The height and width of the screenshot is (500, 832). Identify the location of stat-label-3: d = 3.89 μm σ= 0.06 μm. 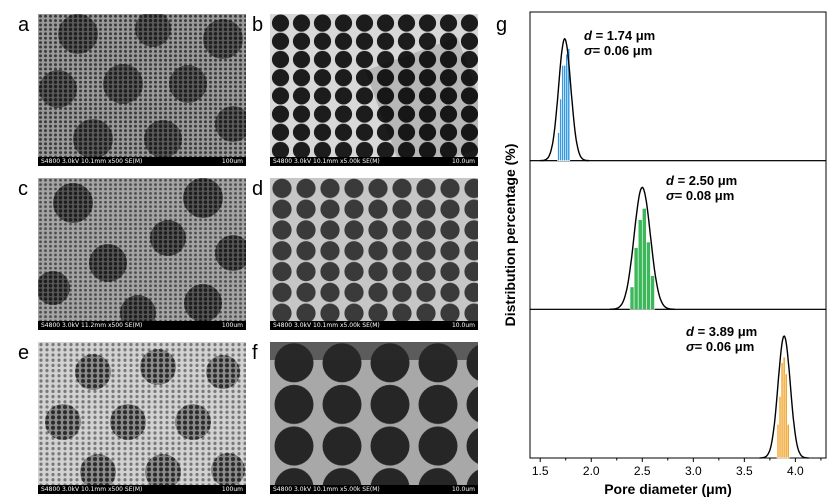
(721, 339).